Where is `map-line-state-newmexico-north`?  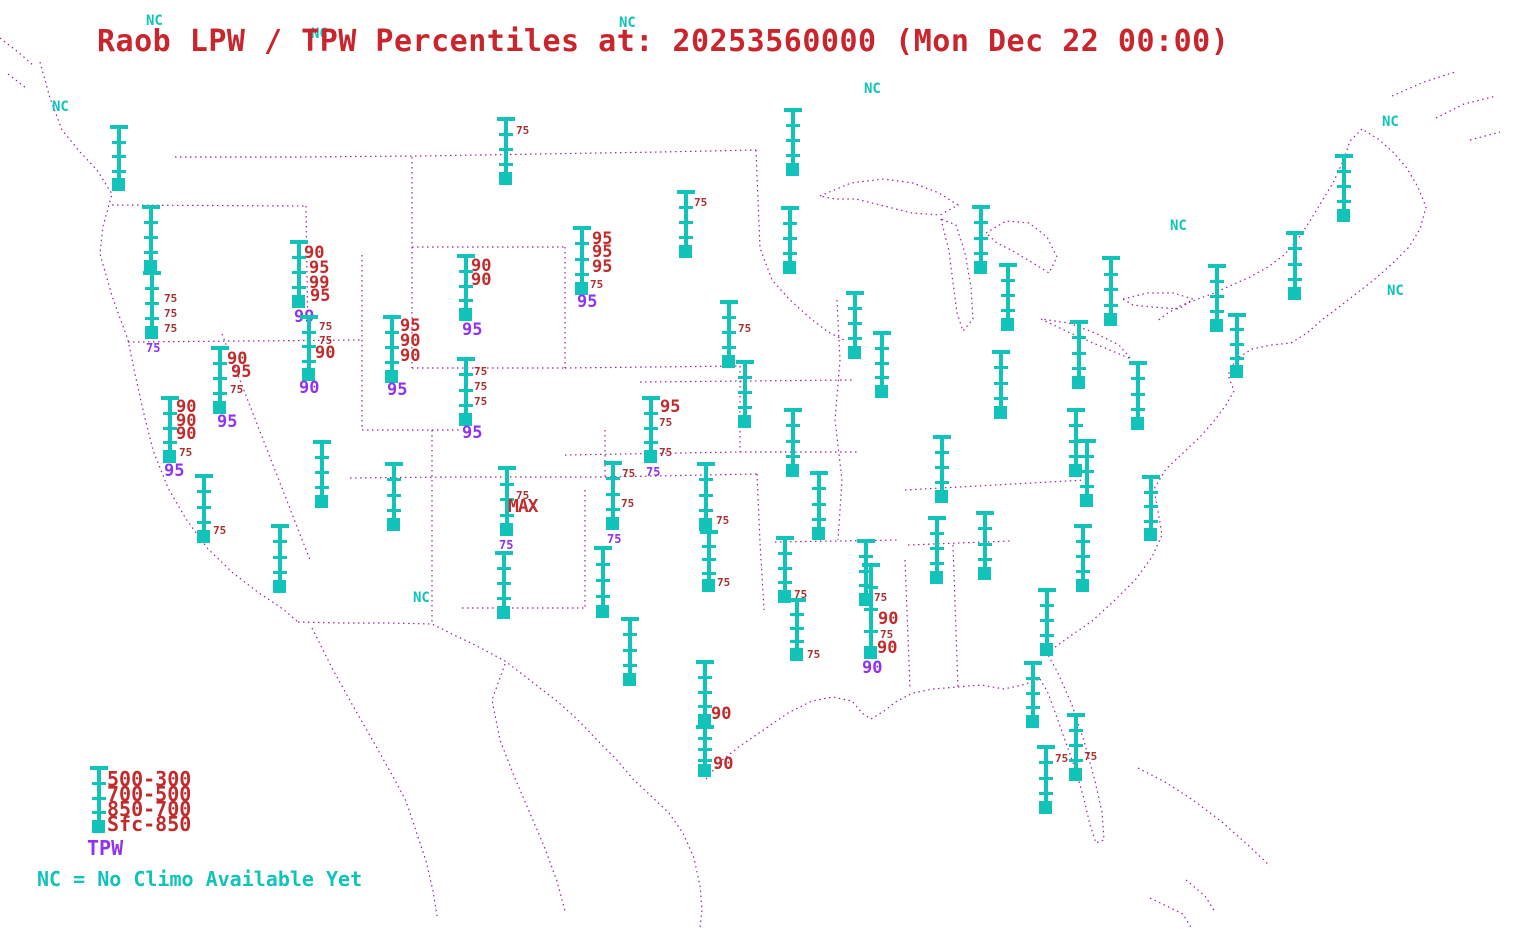
map-line-state-newmexico-north is located at coordinates (477, 477).